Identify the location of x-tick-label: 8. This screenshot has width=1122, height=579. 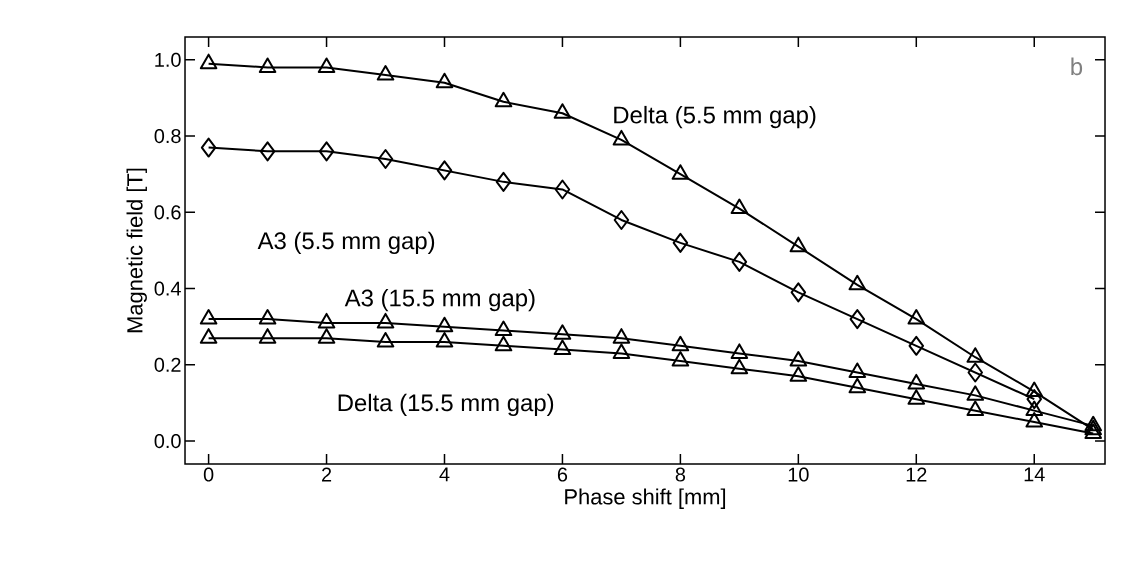
(680, 474).